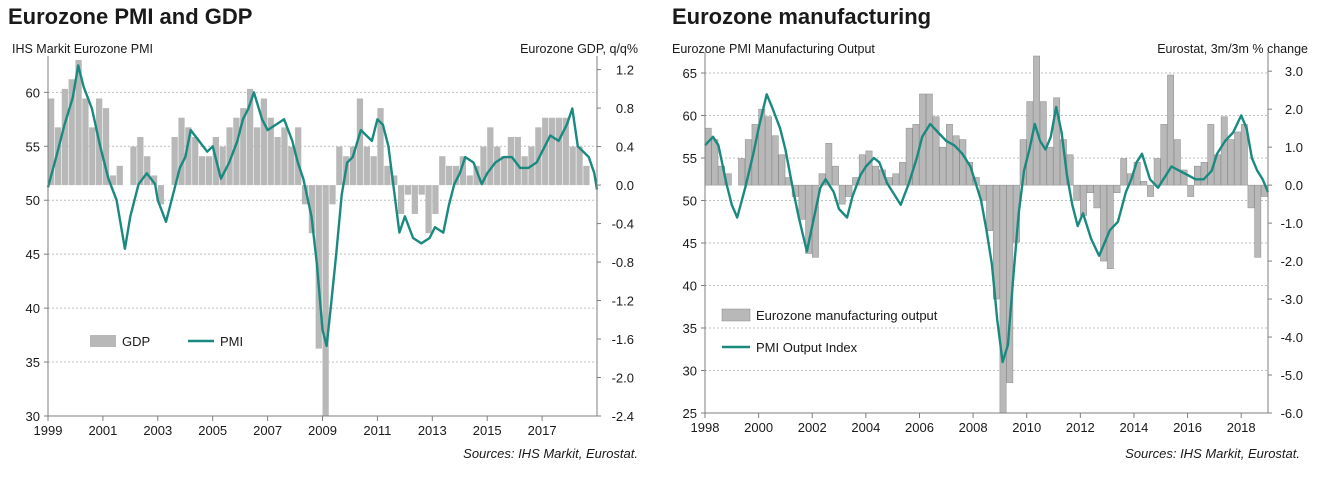  Describe the element at coordinates (807, 347) in the screenshot. I see `legend-label: PMI Output Index` at that location.